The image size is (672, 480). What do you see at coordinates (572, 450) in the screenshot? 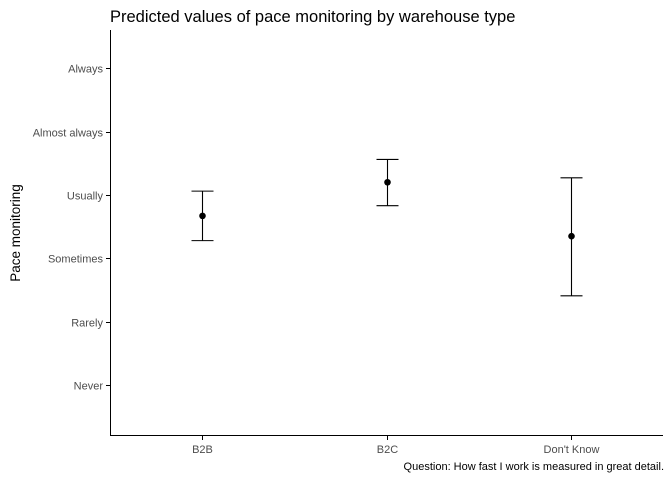
I see `x-tick-label: Don't Know` at bounding box center [572, 450].